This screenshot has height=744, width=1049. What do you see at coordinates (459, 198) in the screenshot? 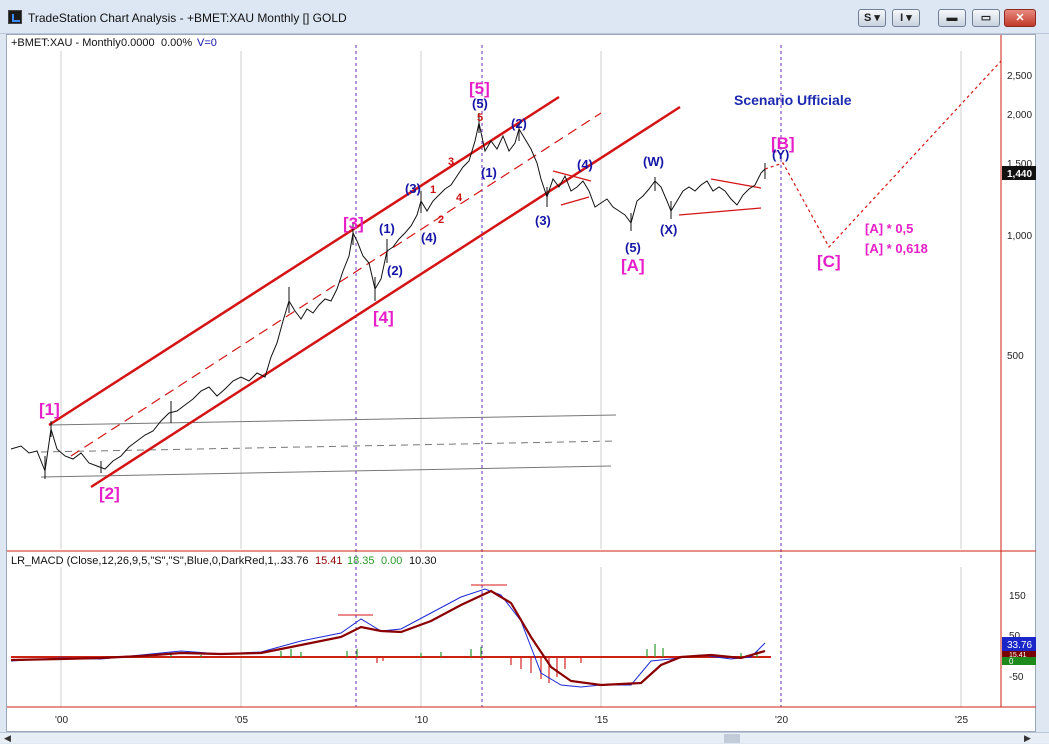
I see `wave-label-4-minor: 4` at bounding box center [459, 198].